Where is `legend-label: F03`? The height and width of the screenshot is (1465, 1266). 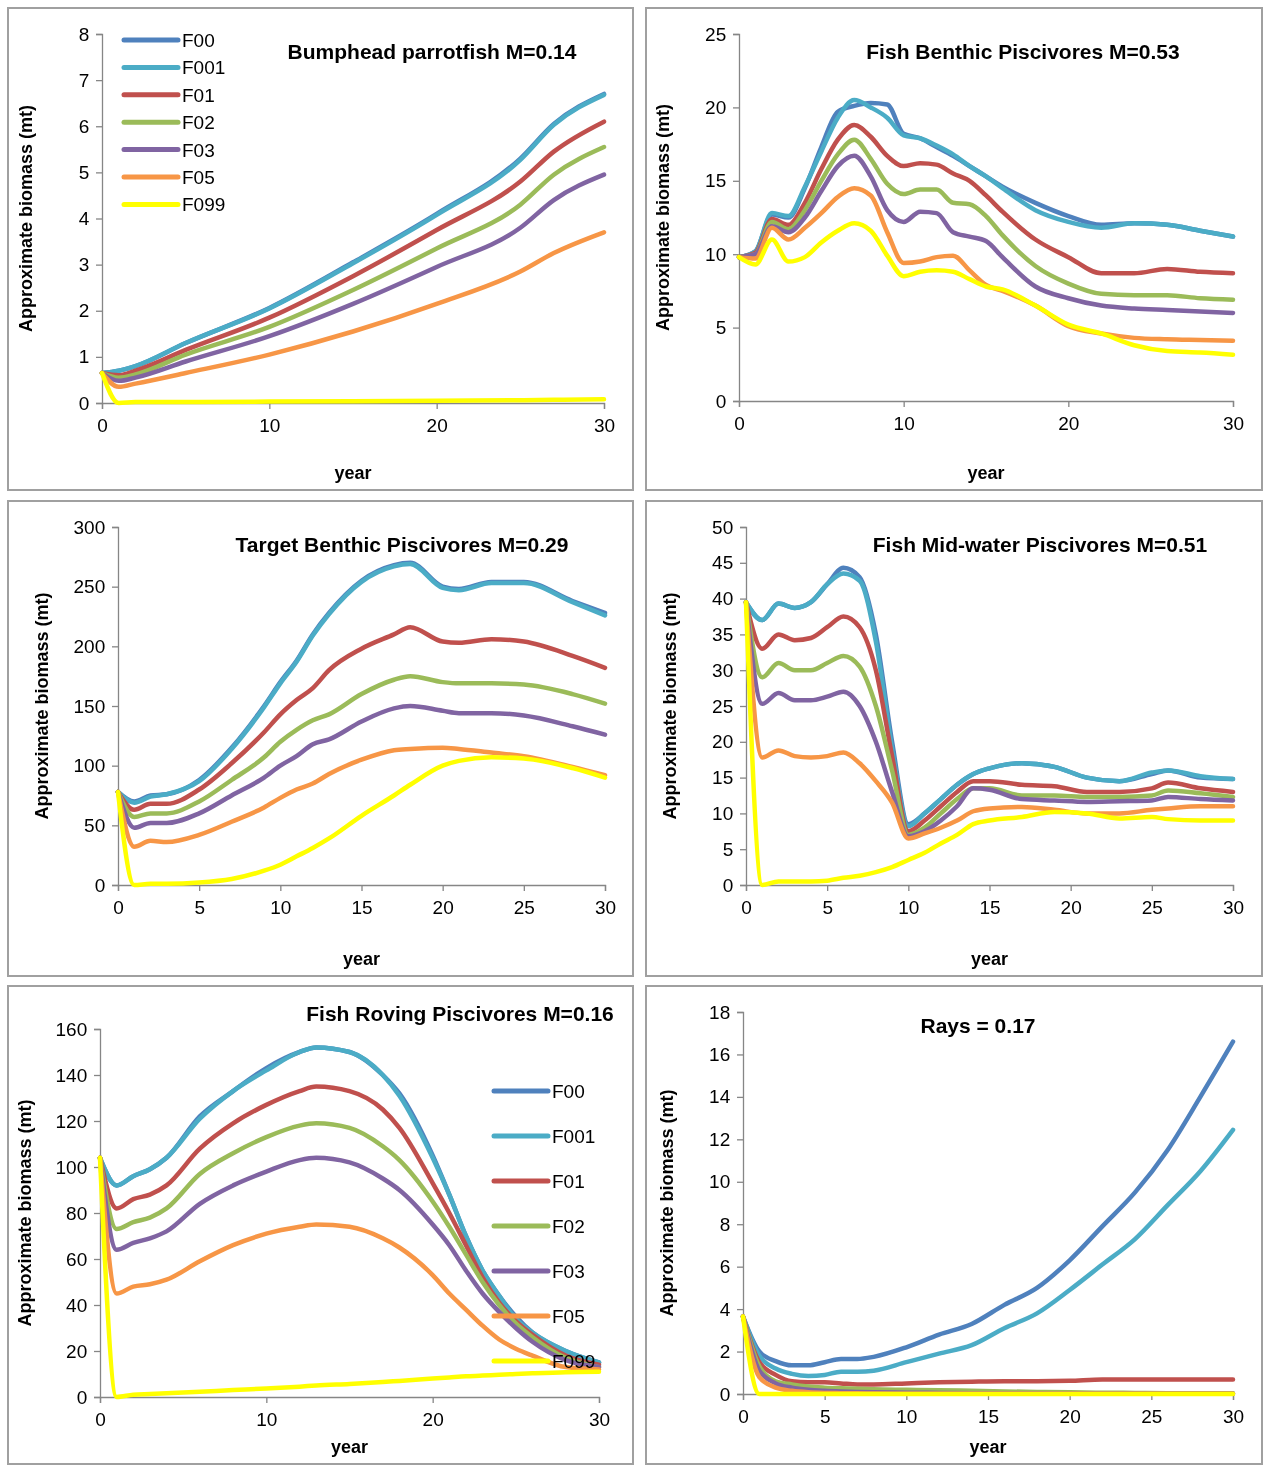 legend-label: F03 is located at coordinates (568, 1271).